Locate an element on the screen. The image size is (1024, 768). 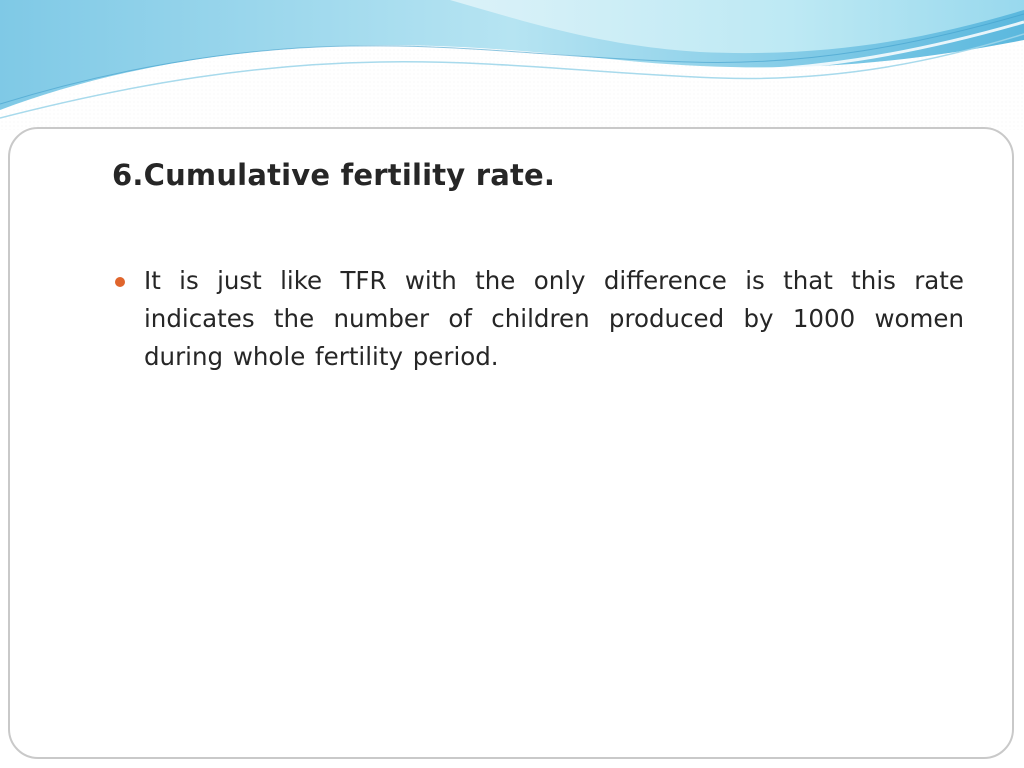
bullet-dot-icon is located at coordinates (120, 282).